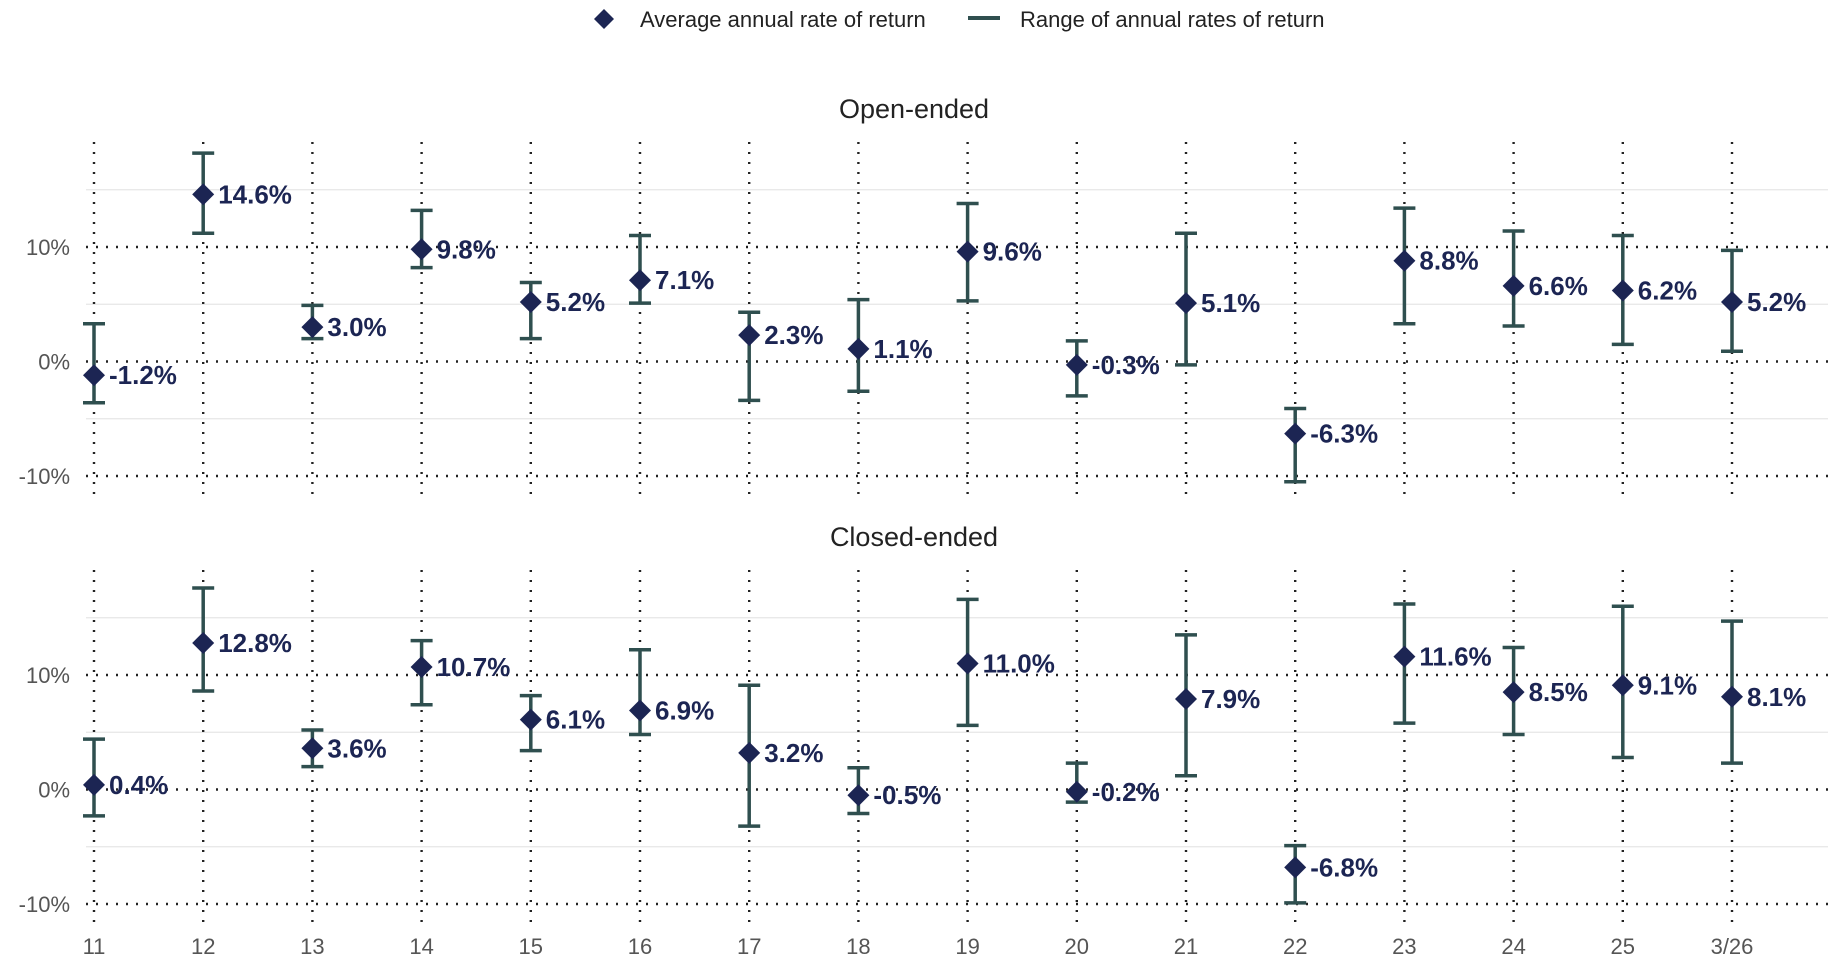 This screenshot has width=1828, height=960. Describe the element at coordinates (1019, 664) in the screenshot. I see `data-label: 11.0%` at that location.